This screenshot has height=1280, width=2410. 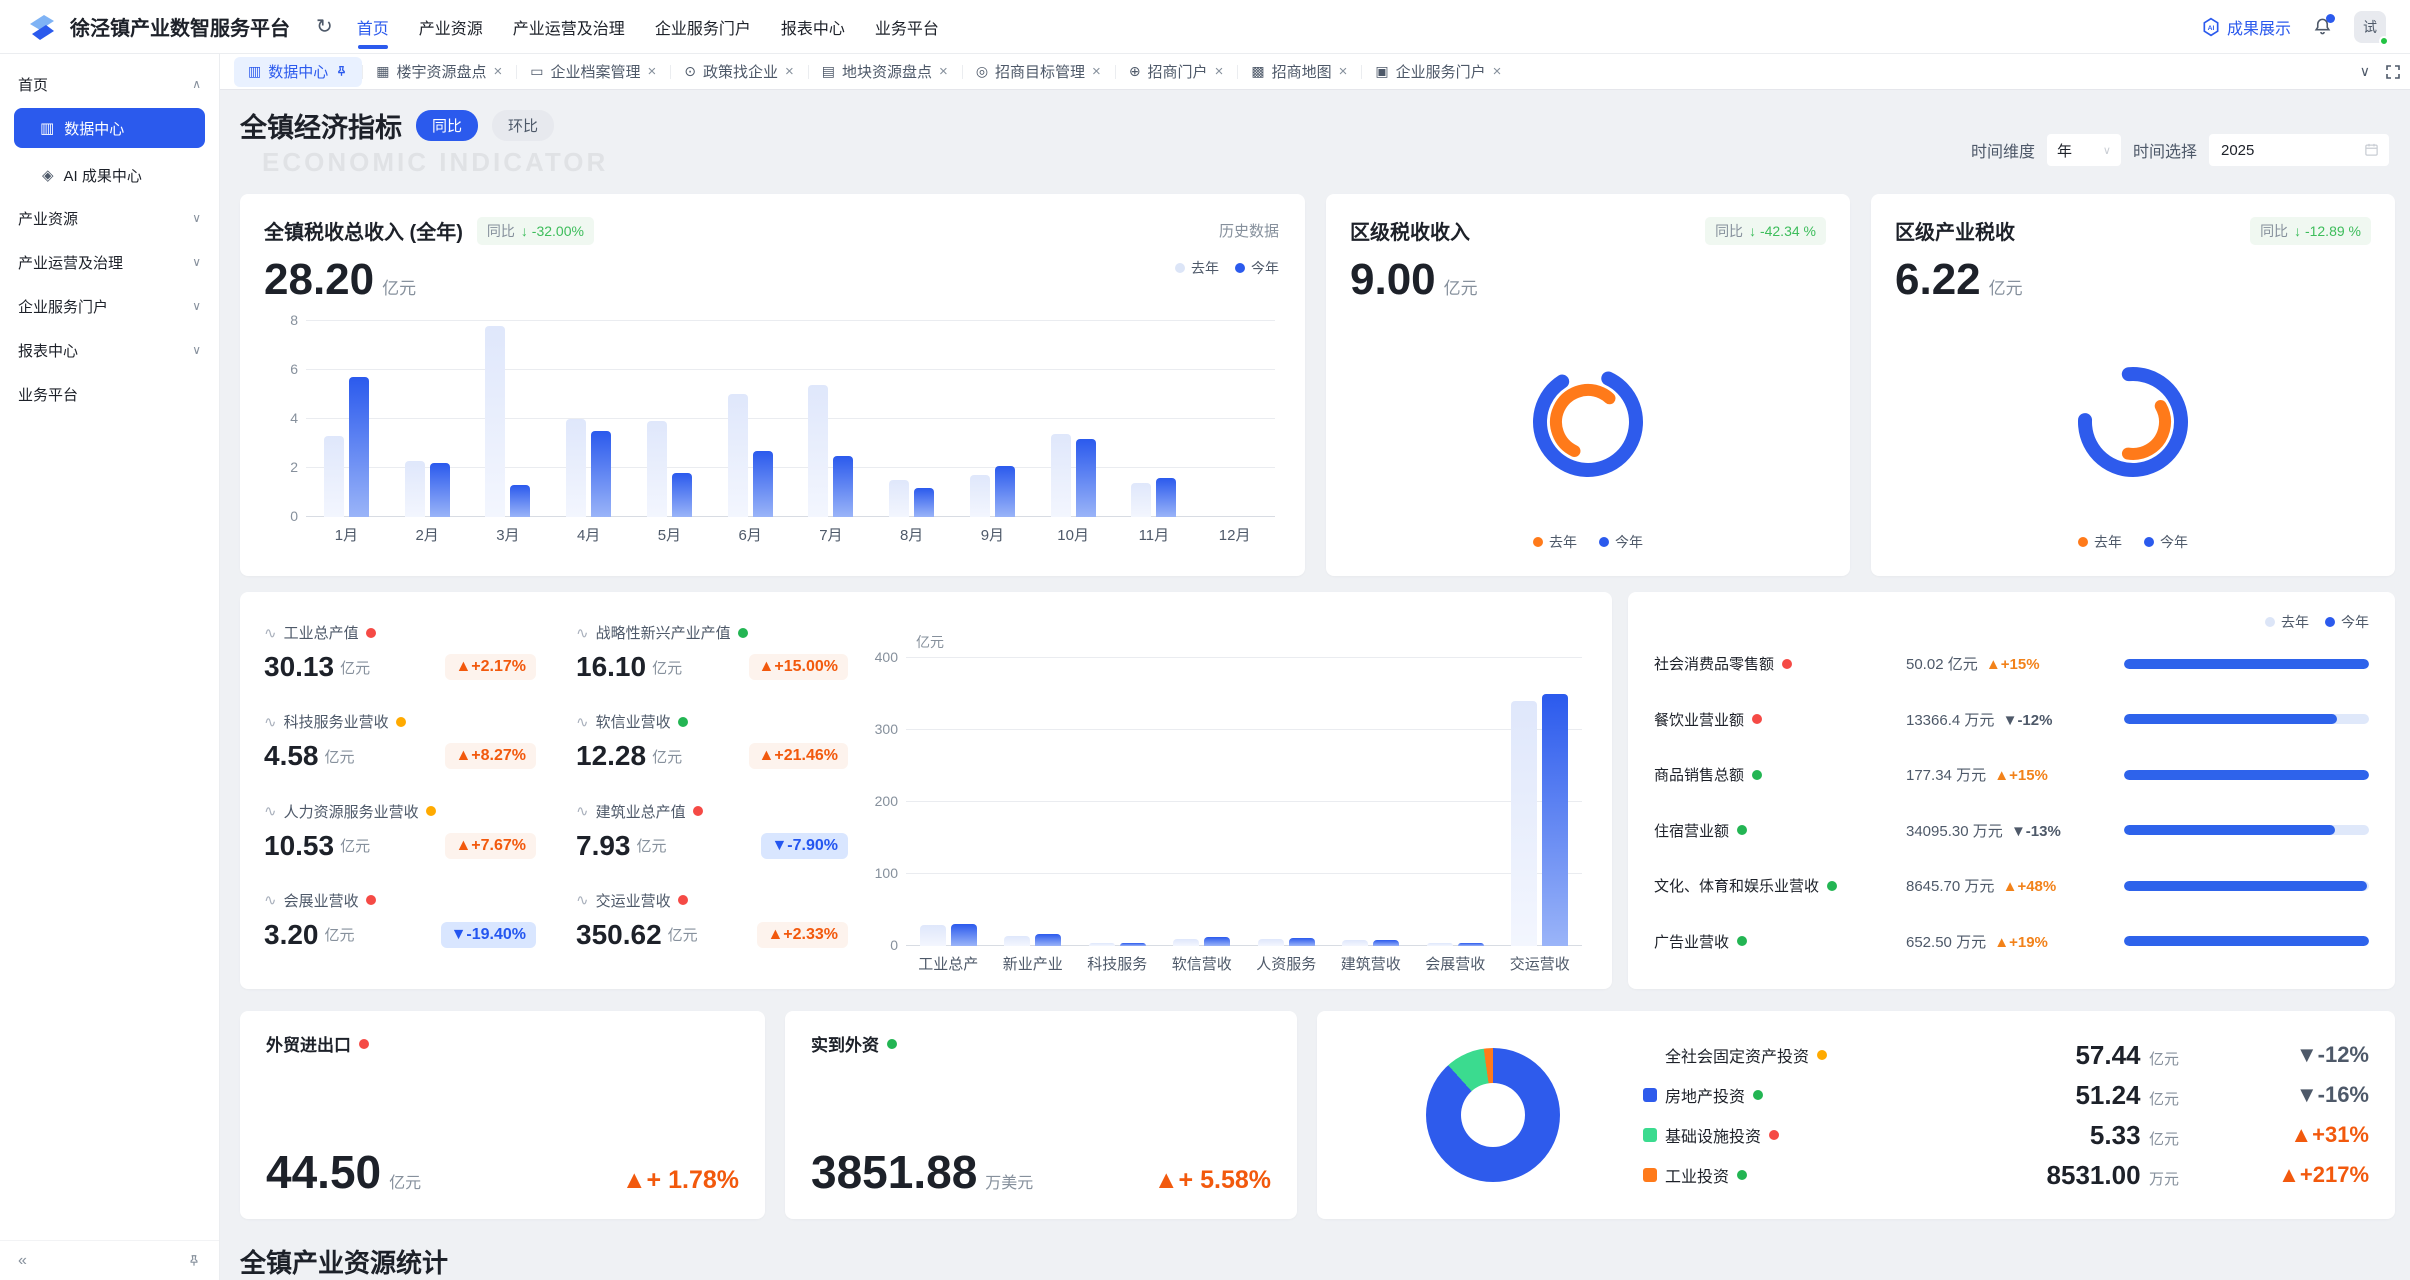 What do you see at coordinates (523, 125) in the screenshot?
I see `mom-toggle: 环比` at bounding box center [523, 125].